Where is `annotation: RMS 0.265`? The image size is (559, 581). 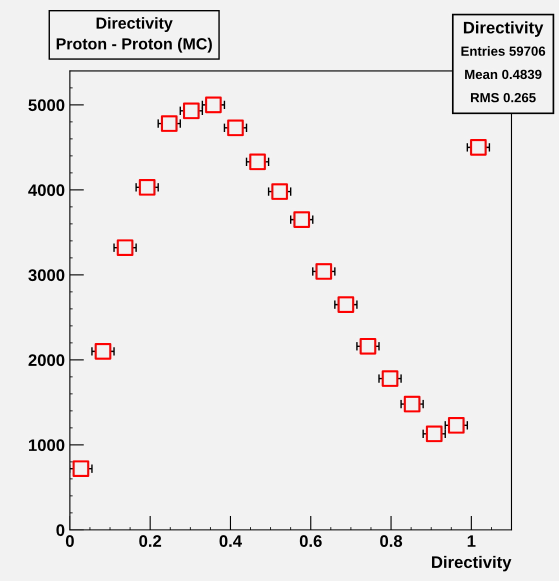
annotation: RMS 0.265 is located at coordinates (503, 97).